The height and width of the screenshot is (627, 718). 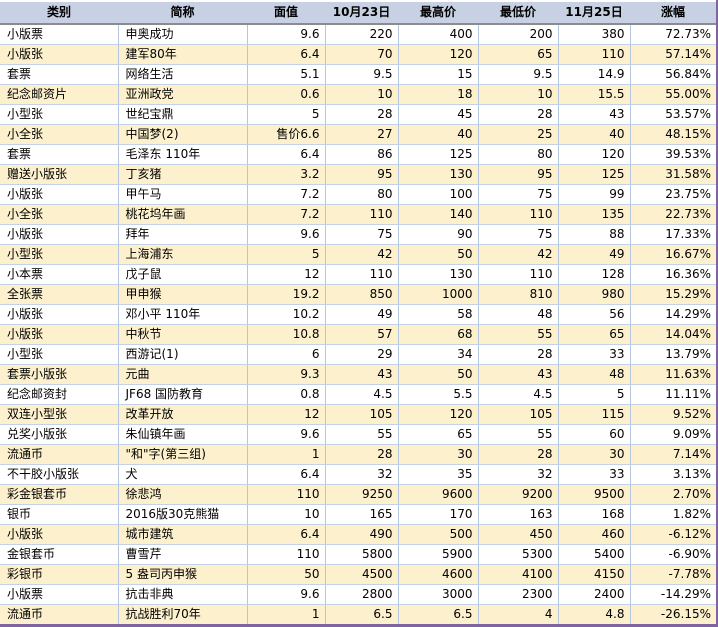 I want to click on cell: 赠送小版张, so click(x=59, y=174).